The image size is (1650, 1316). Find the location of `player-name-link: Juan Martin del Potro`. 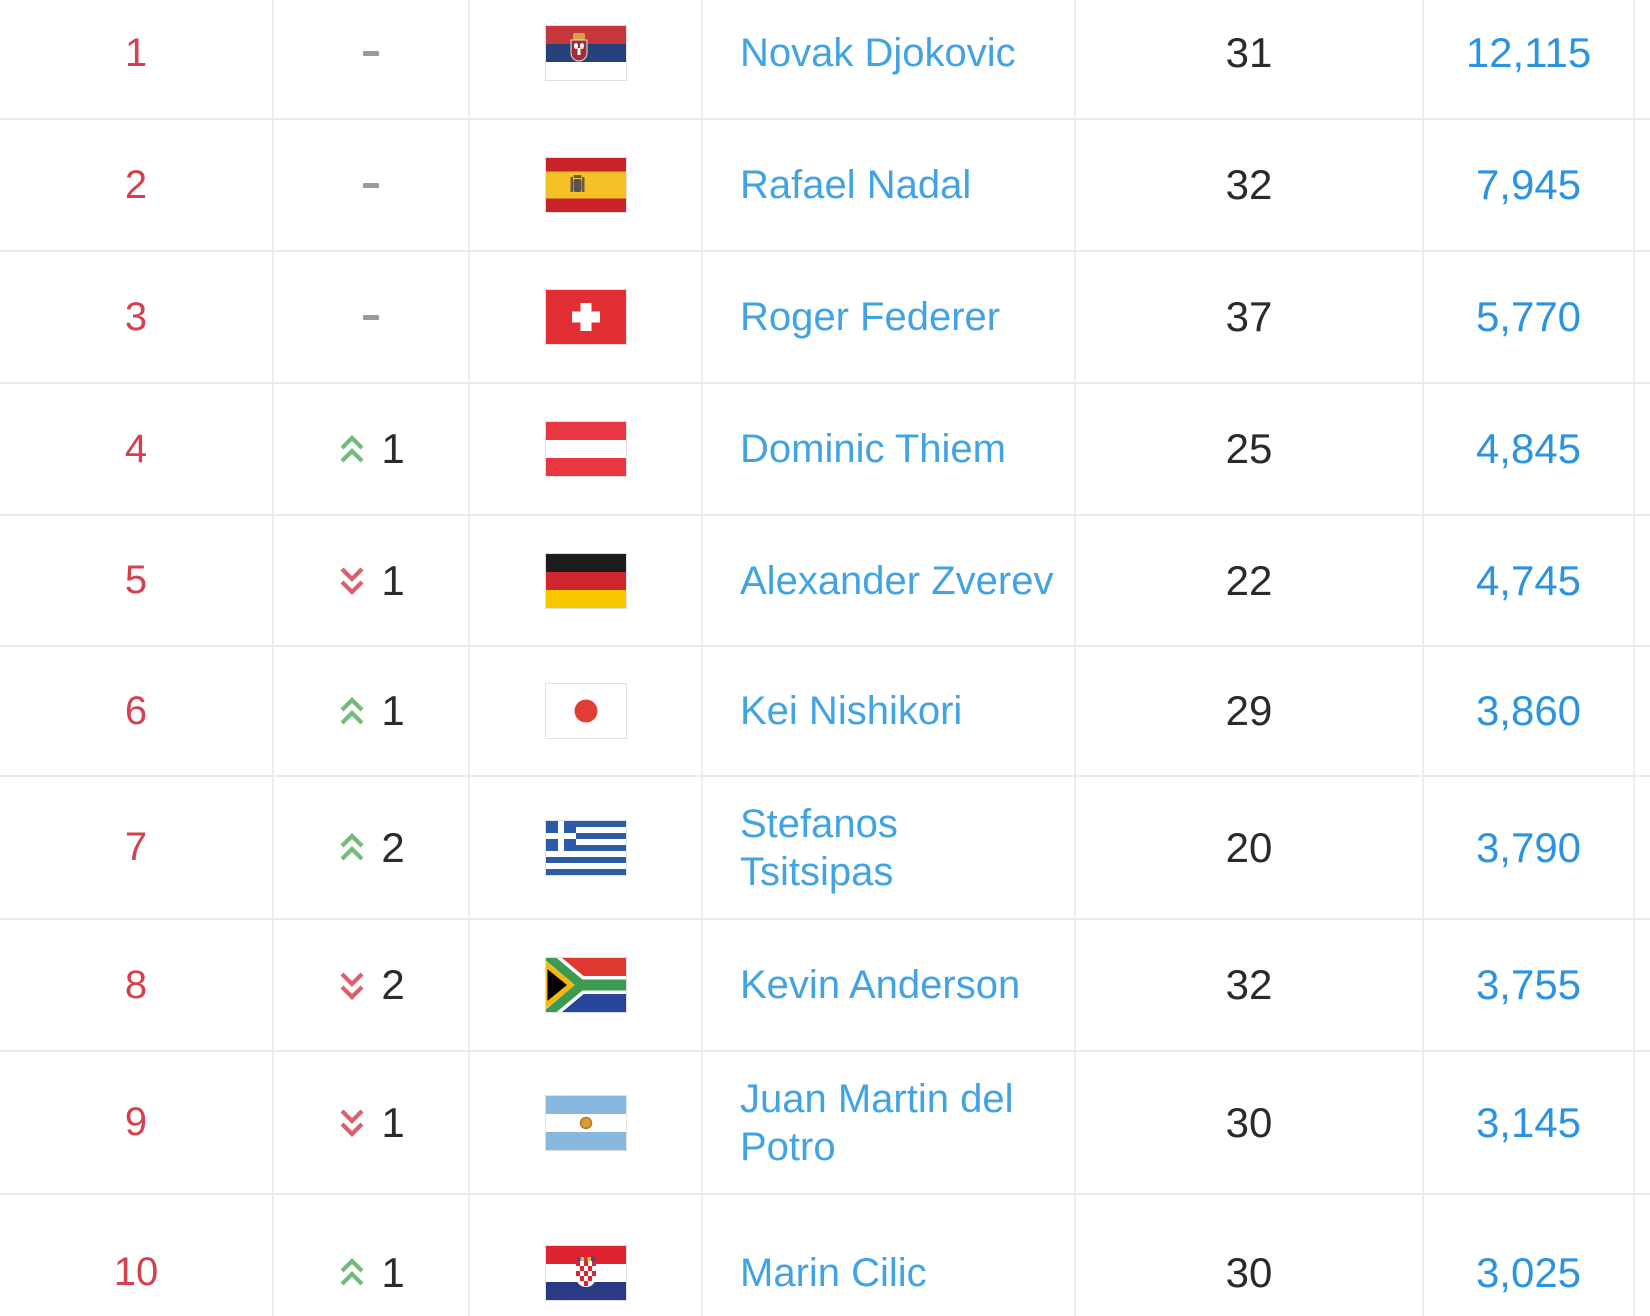

player-name-link: Juan Martin del Potro is located at coordinates (877, 1122).